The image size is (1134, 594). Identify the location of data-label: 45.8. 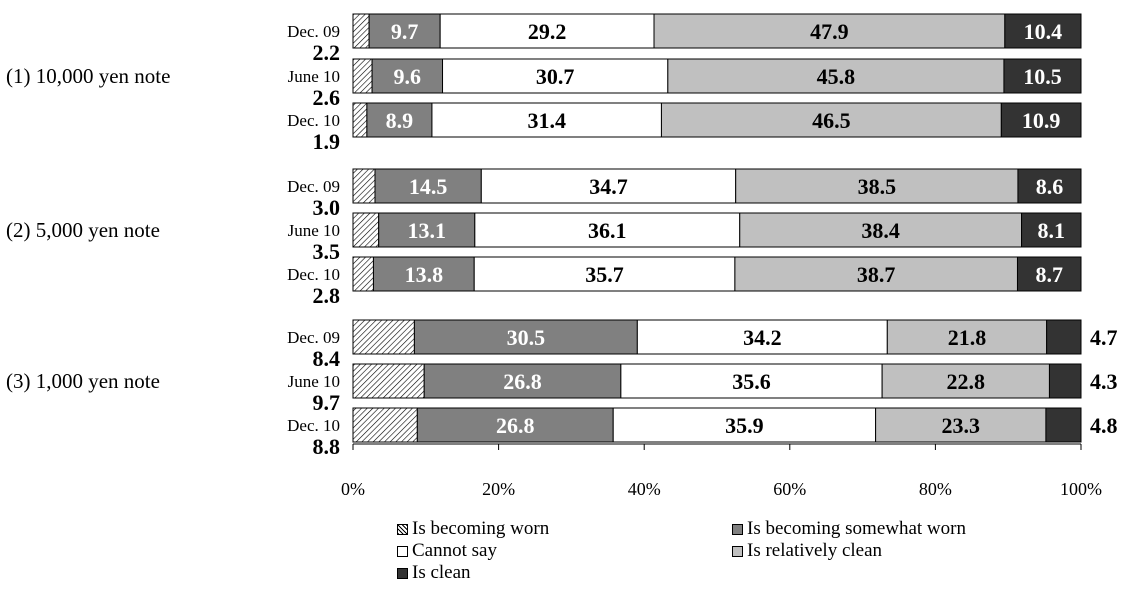
(836, 76).